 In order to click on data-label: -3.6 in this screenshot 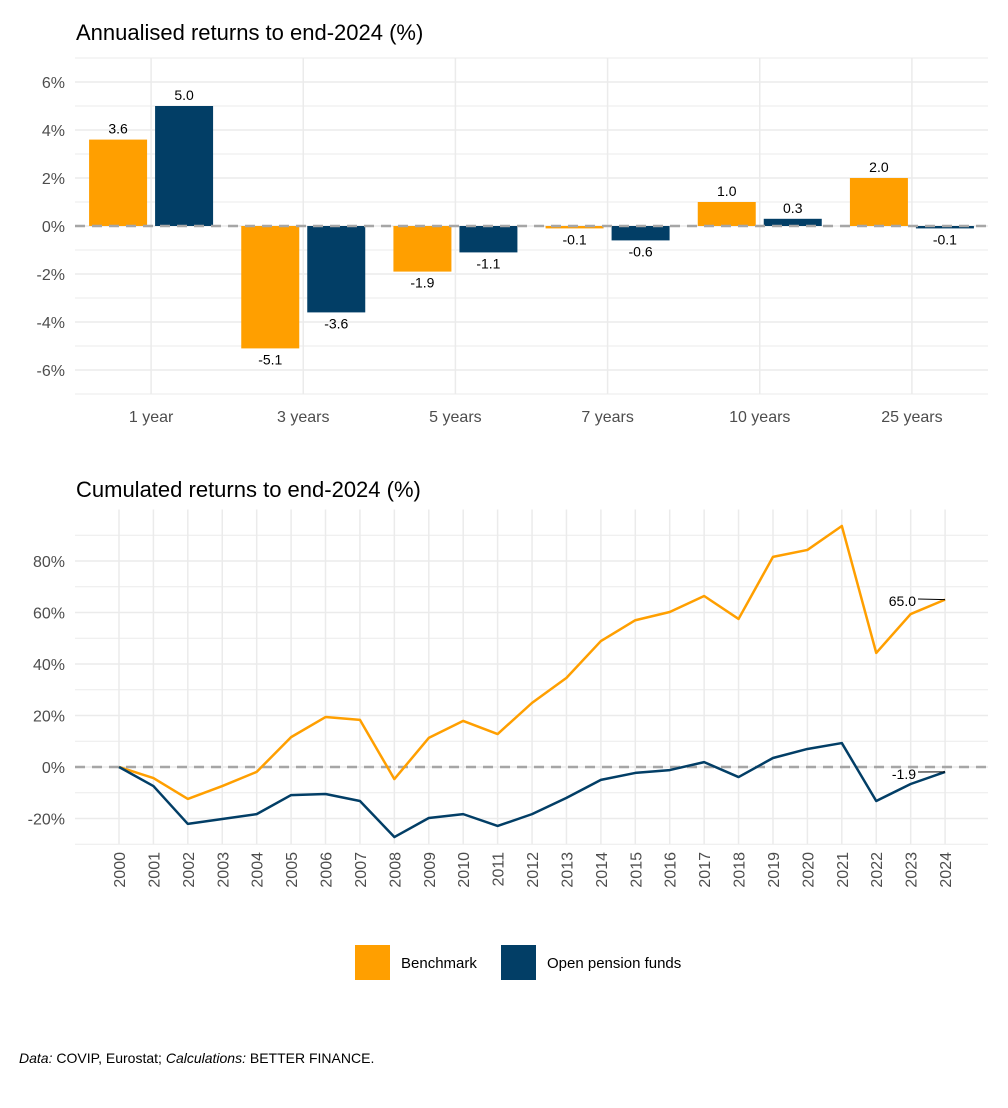, I will do `click(336, 323)`.